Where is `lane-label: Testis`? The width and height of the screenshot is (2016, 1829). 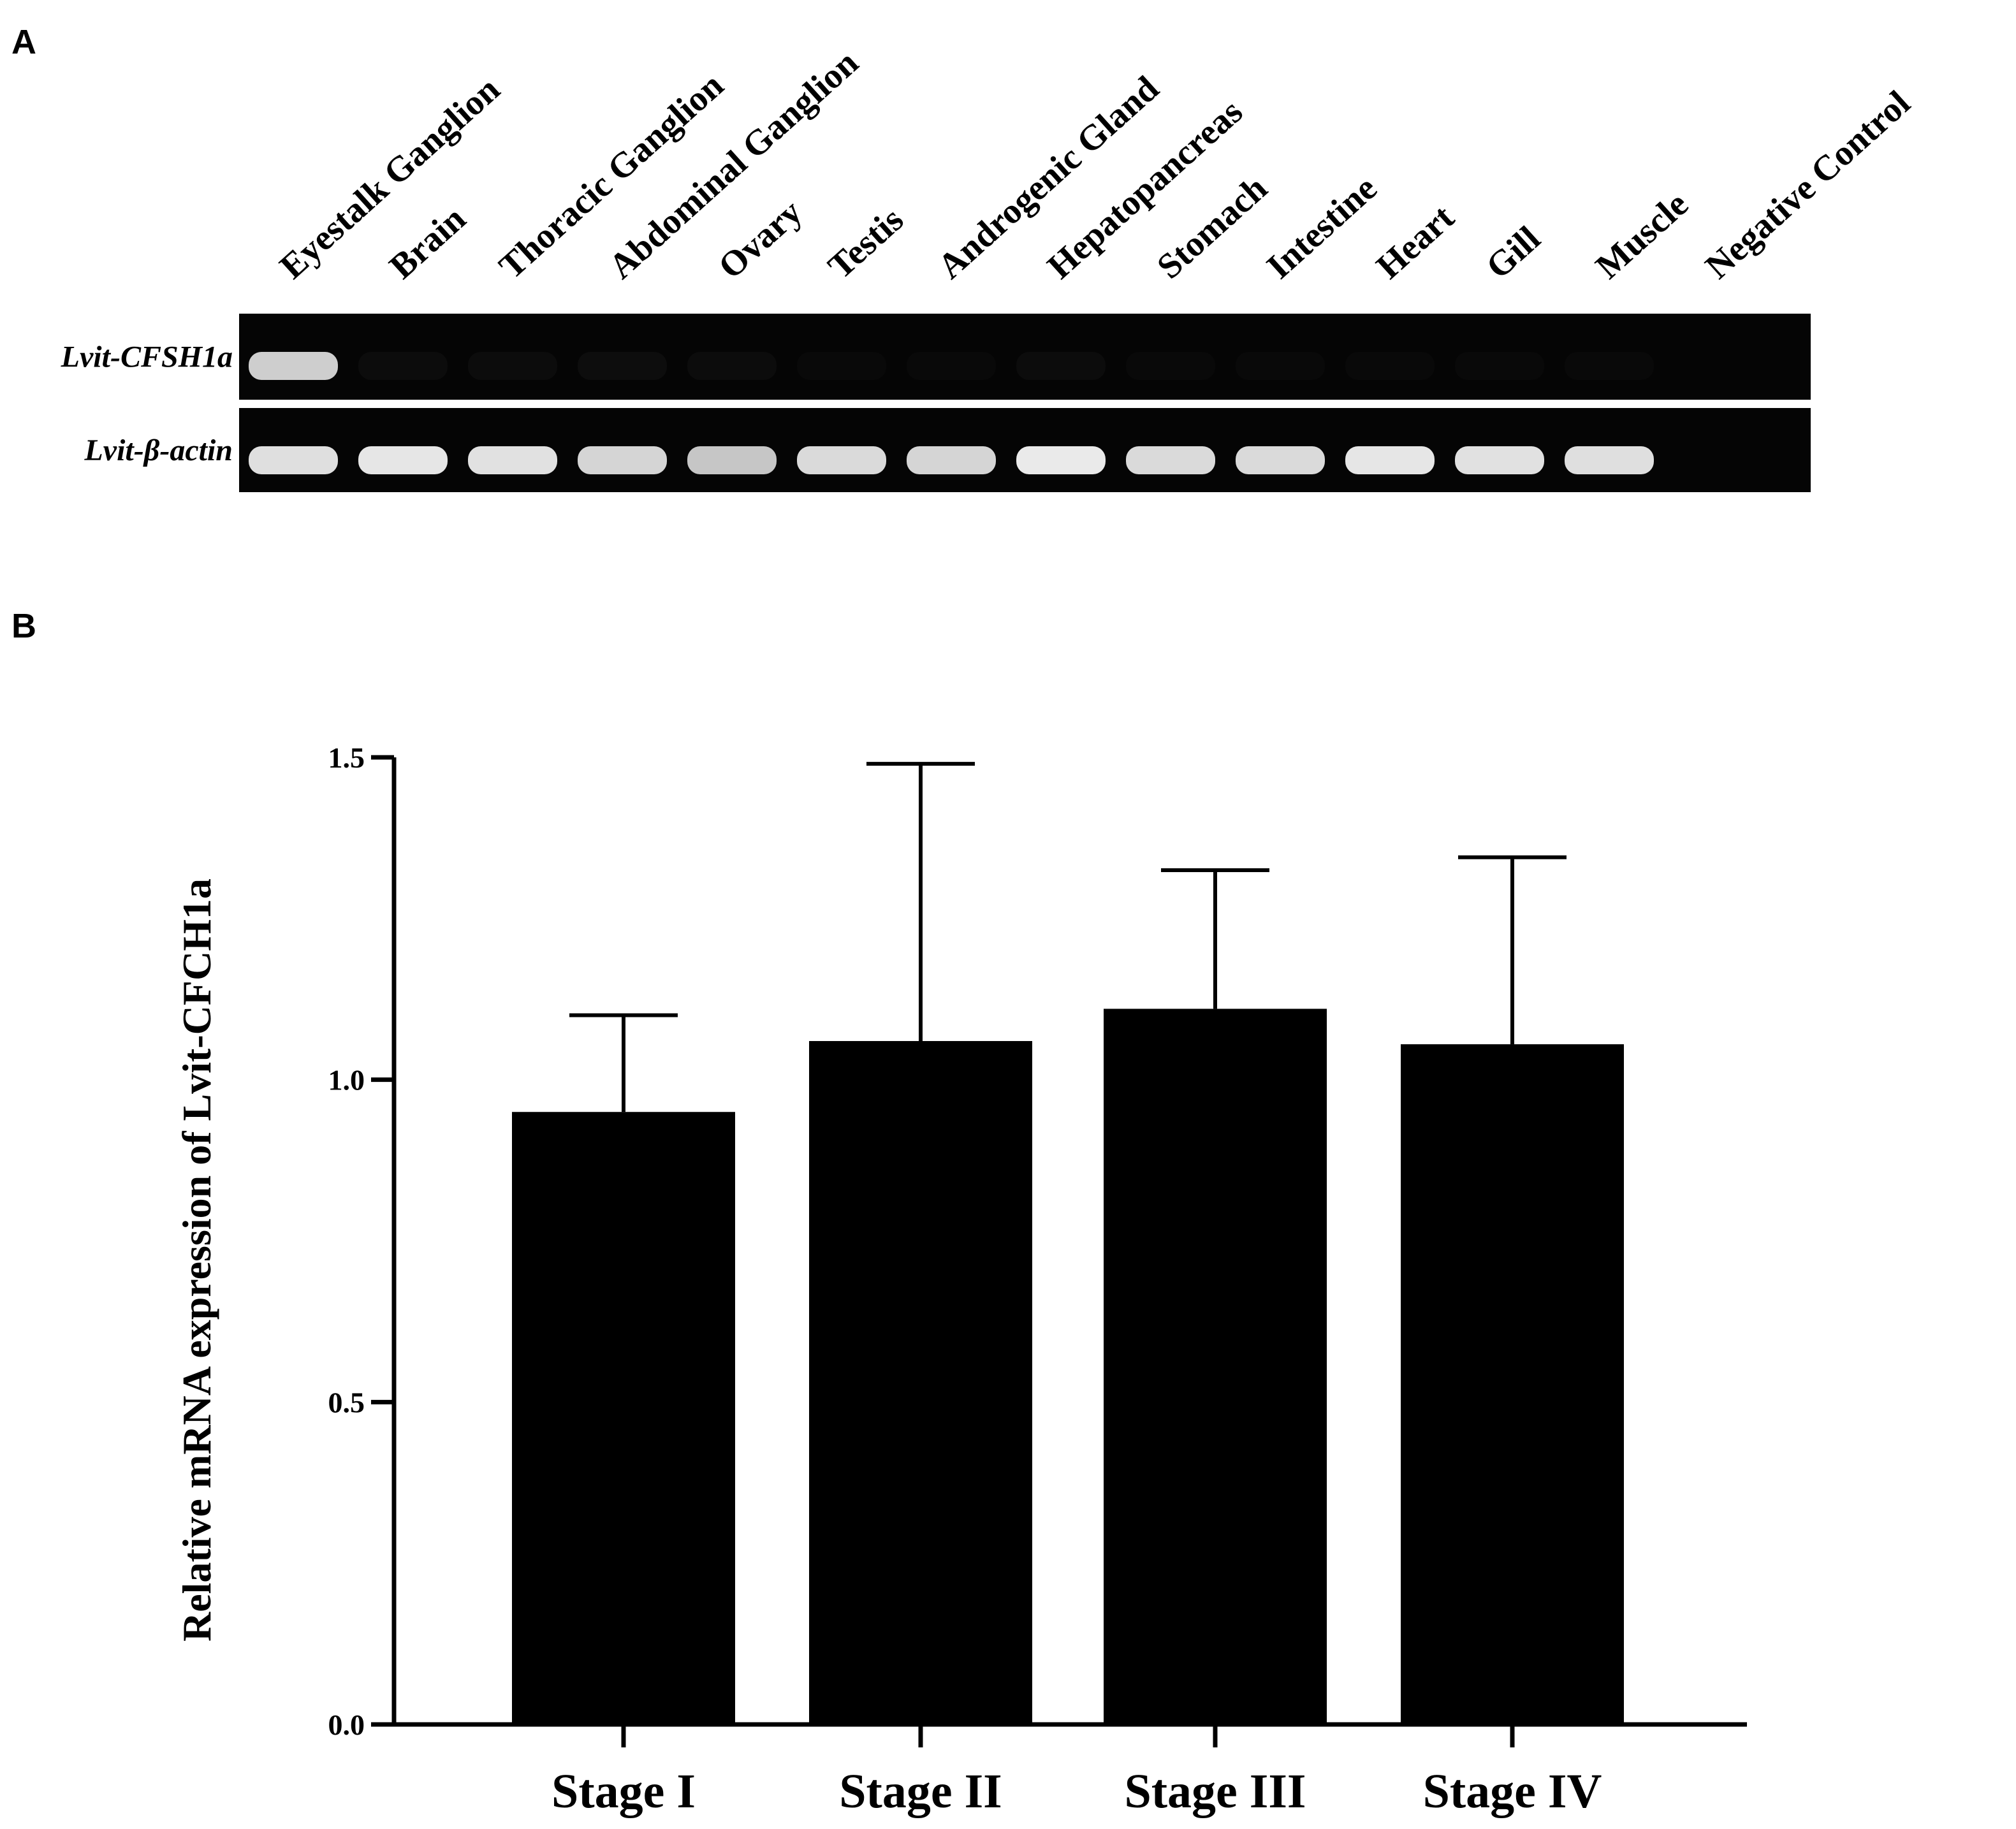 lane-label: Testis is located at coordinates (866, 243).